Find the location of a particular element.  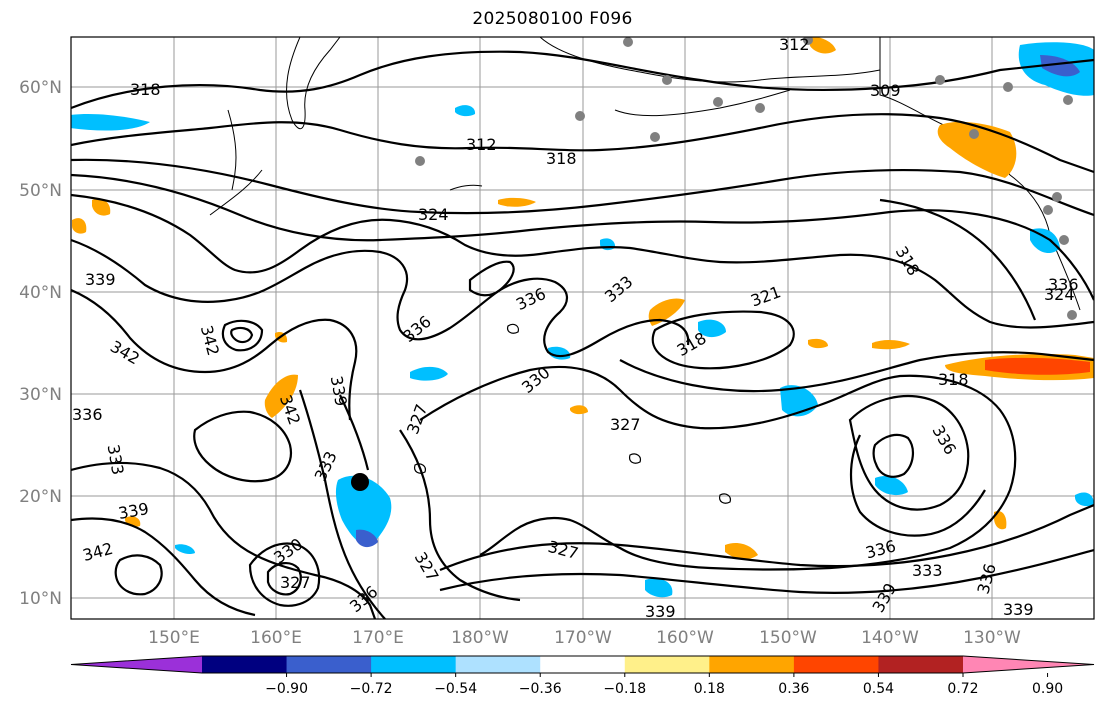

lon-label: 160°W is located at coordinates (685, 638).